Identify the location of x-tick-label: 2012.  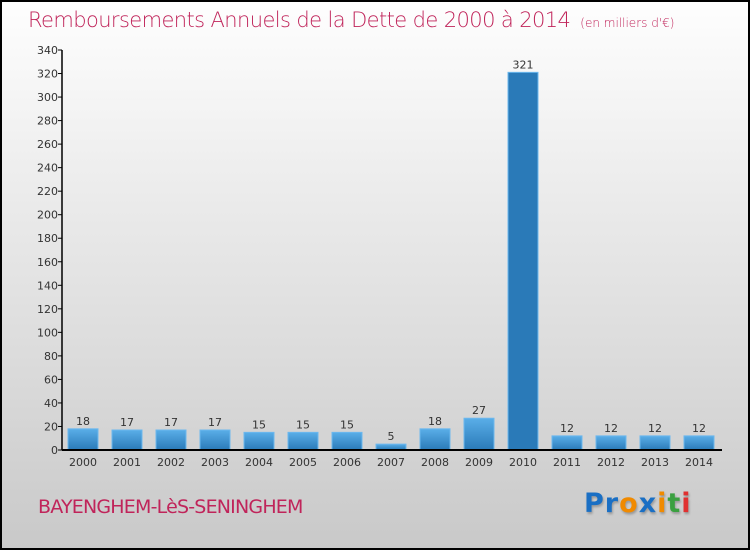
(611, 462).